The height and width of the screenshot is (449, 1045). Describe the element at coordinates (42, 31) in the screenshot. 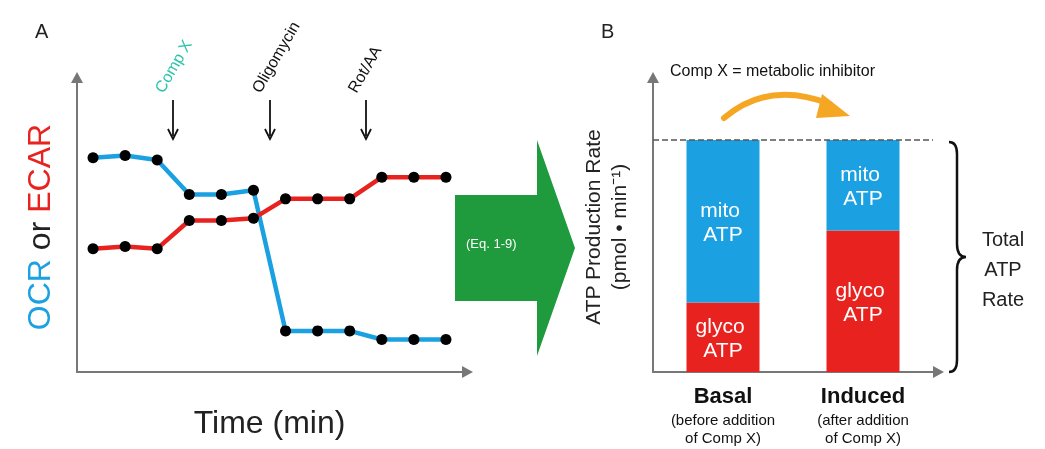

I see `chart-title: A` at that location.